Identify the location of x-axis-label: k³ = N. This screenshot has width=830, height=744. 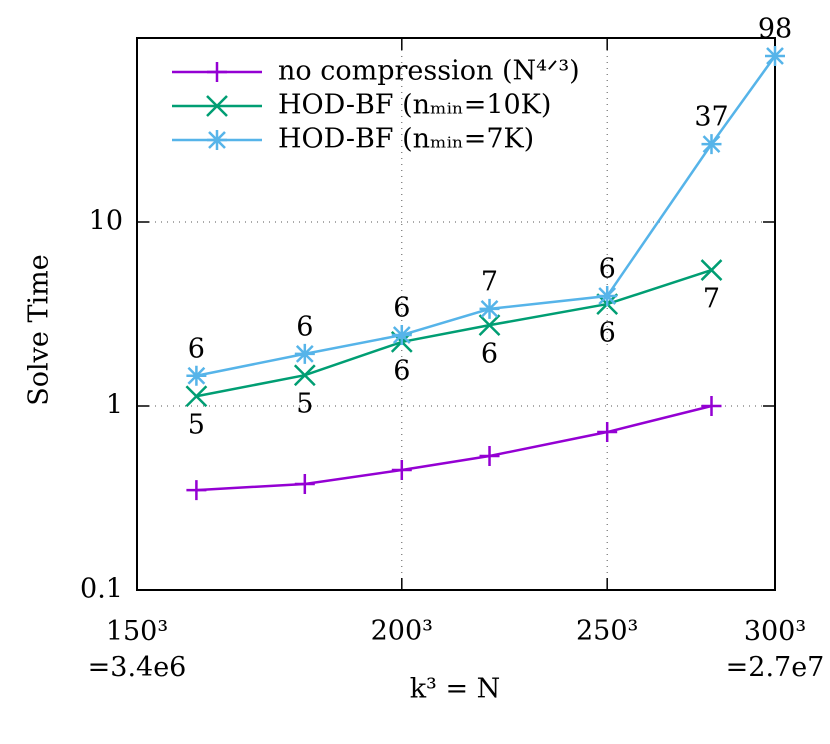
(455, 689).